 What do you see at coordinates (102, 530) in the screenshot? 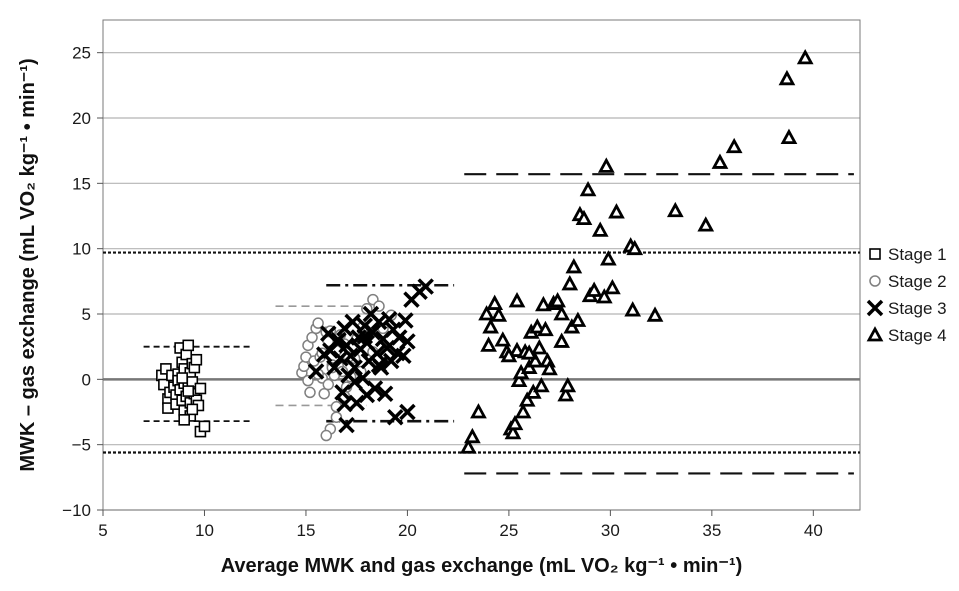
I see `x-tick-label: 5` at bounding box center [102, 530].